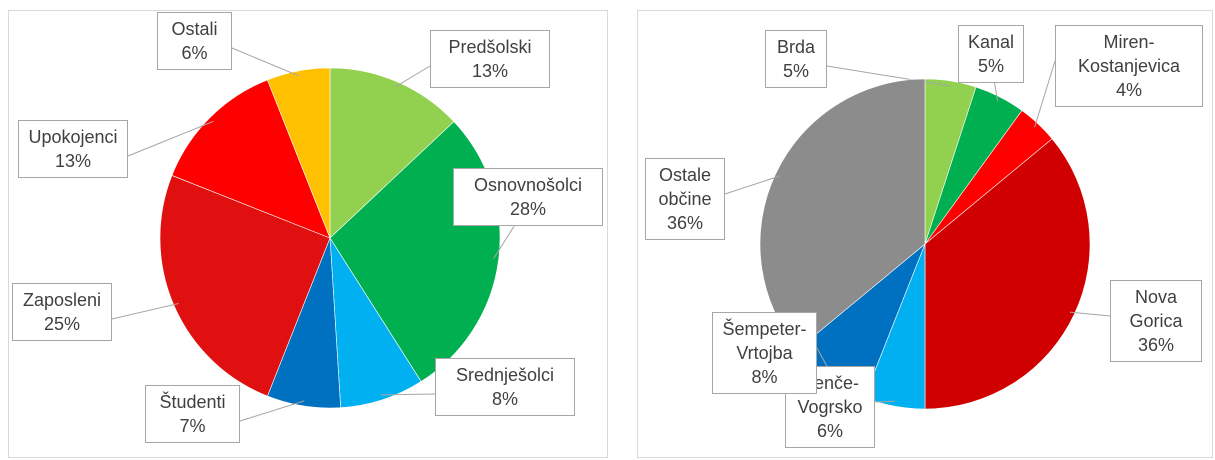 The image size is (1215, 460). What do you see at coordinates (528, 185) in the screenshot?
I see `category: Osnovnošolci` at bounding box center [528, 185].